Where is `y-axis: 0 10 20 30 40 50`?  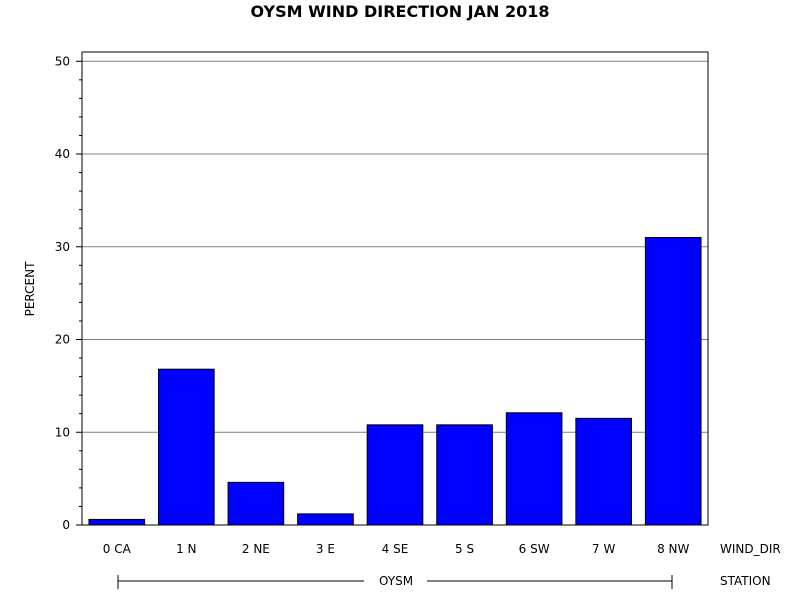 y-axis: 0 10 20 30 40 50 is located at coordinates (68, 293).